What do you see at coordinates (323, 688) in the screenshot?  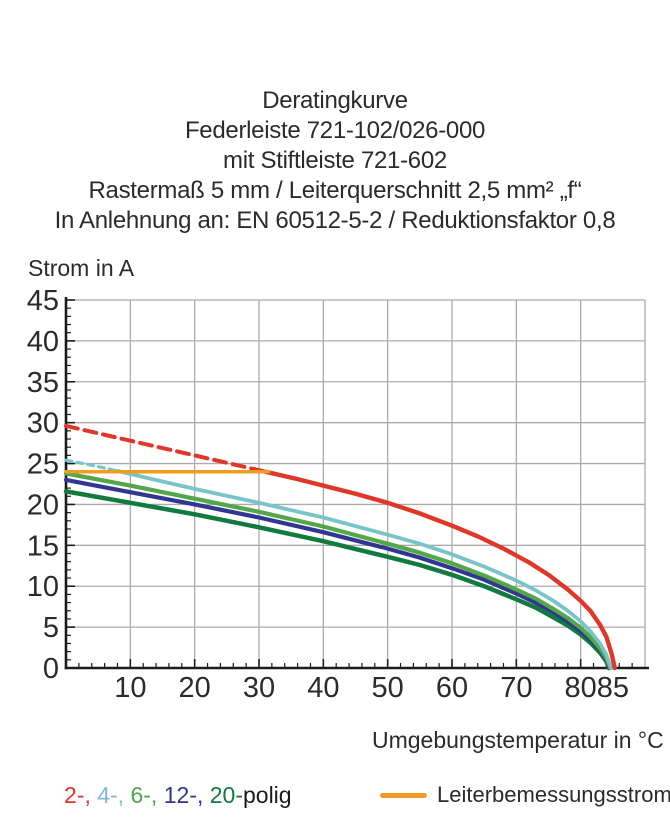 I see `x-tick-label: 40` at bounding box center [323, 688].